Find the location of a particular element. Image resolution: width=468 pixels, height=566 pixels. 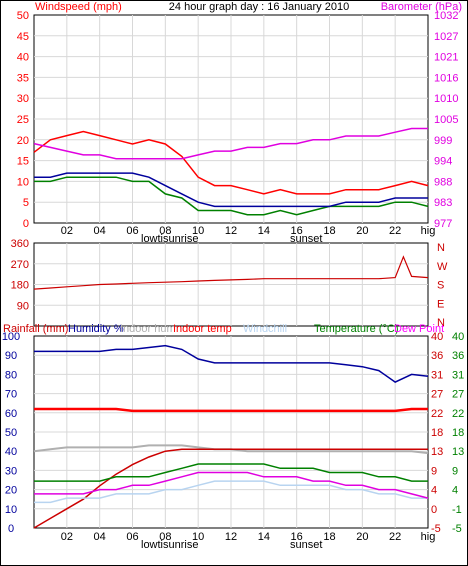

x-tick-label: 04 is located at coordinates (100, 231).